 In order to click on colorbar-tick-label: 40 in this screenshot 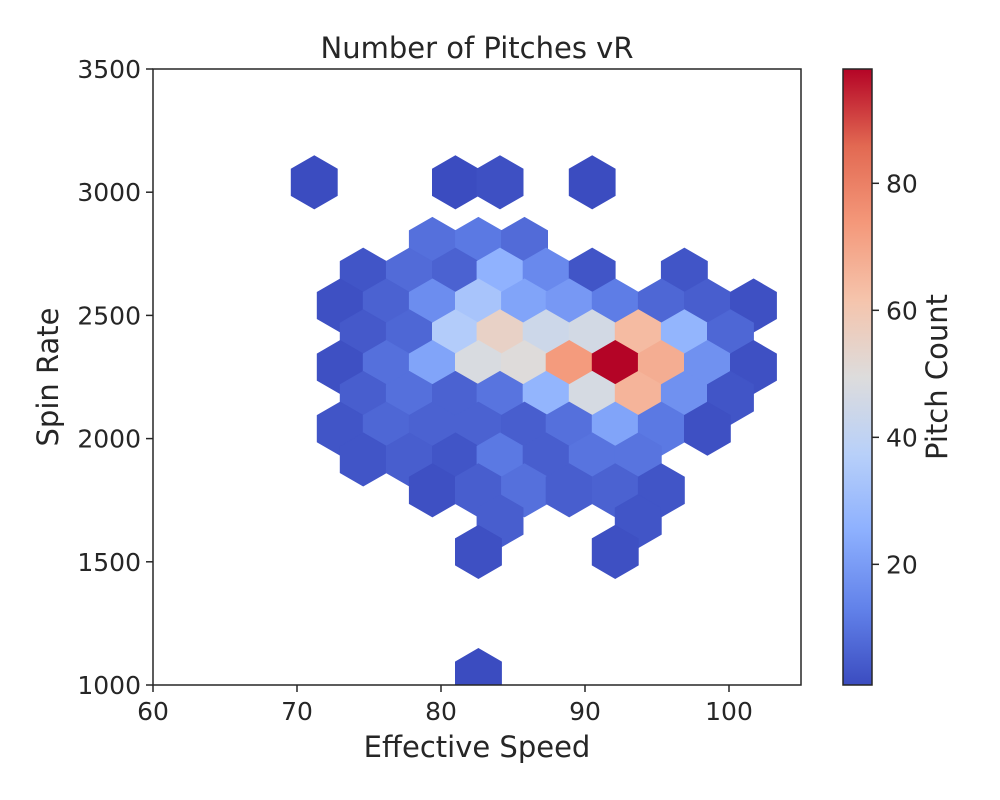, I will do `click(902, 437)`.